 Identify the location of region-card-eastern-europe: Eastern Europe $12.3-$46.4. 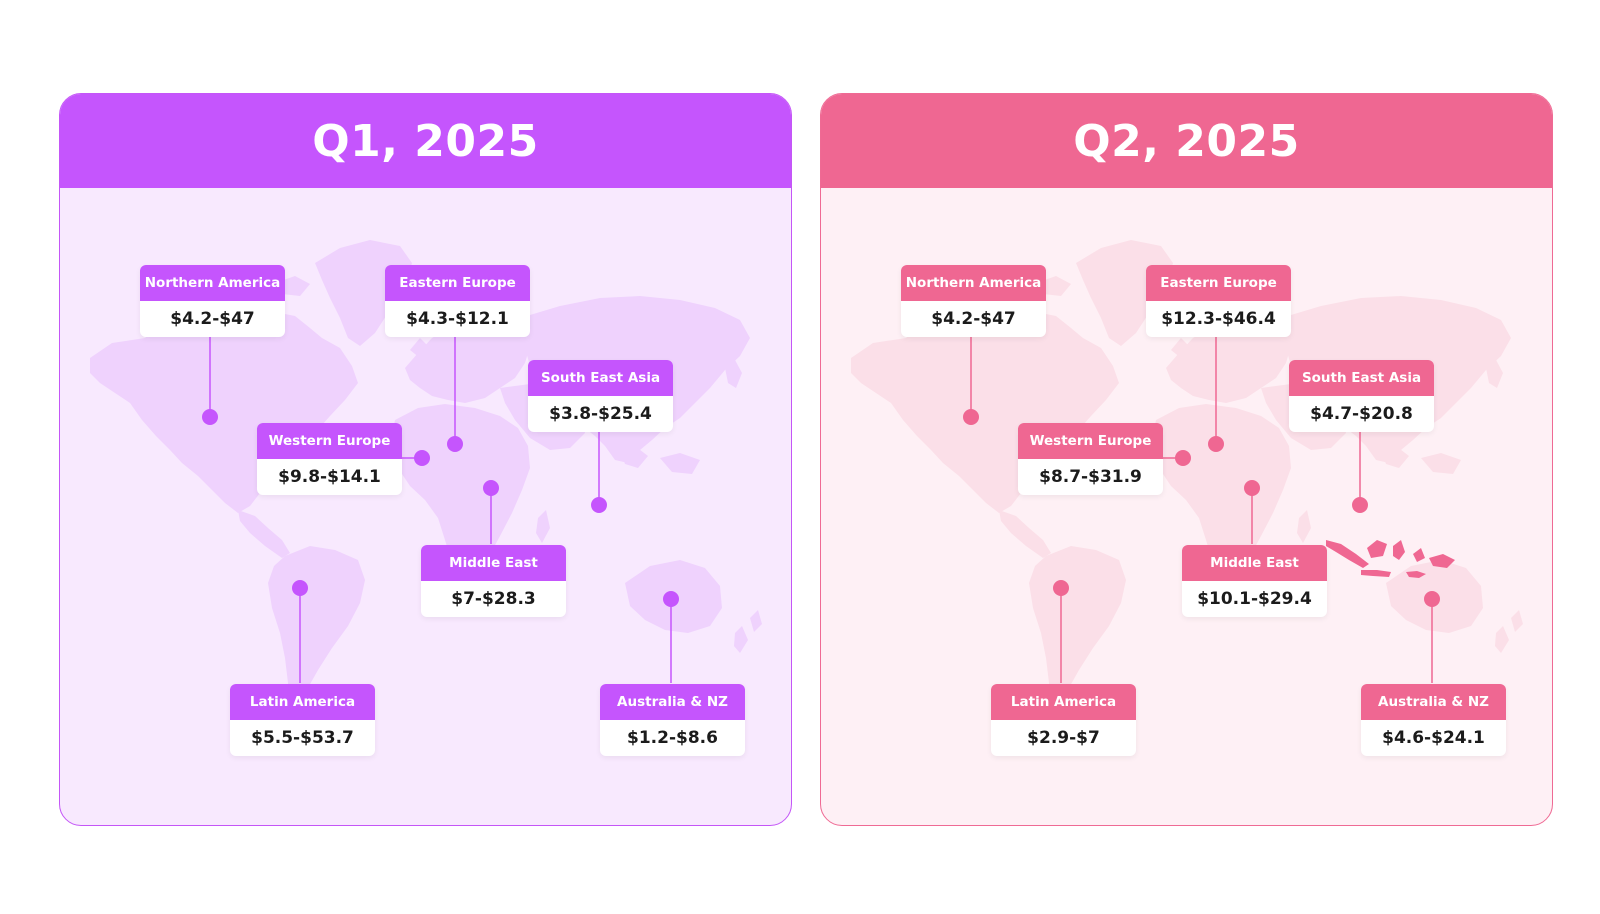
(1218, 301).